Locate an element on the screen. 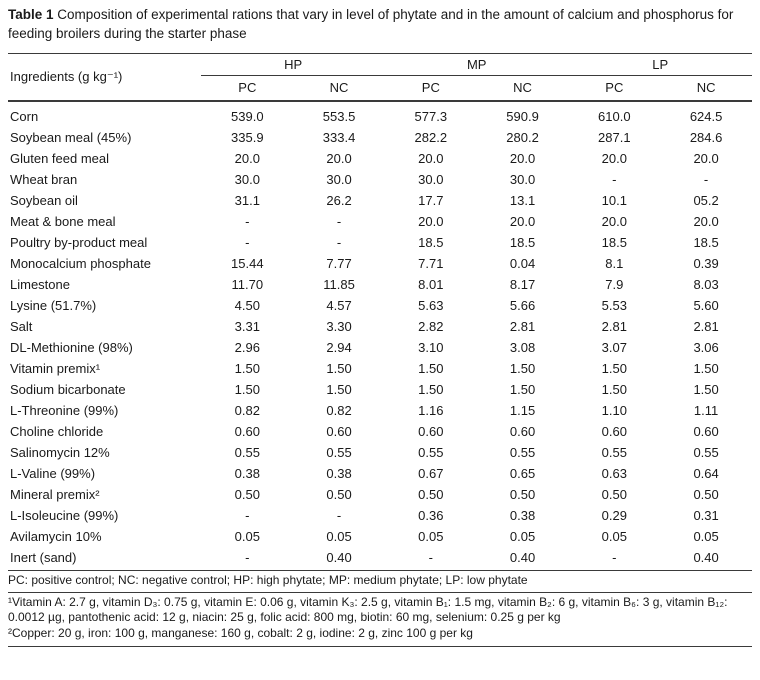  ingredient-cell: Choline chloride is located at coordinates (57, 431).